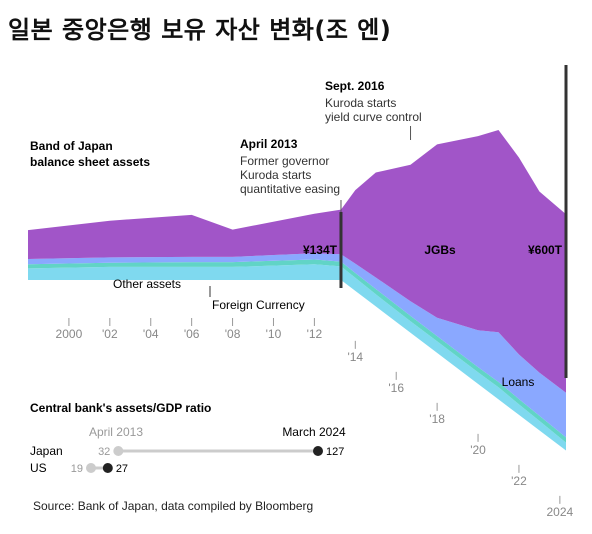 The image size is (592, 534). Describe the element at coordinates (284, 161) in the screenshot. I see `annotation-text: Former governor` at that location.